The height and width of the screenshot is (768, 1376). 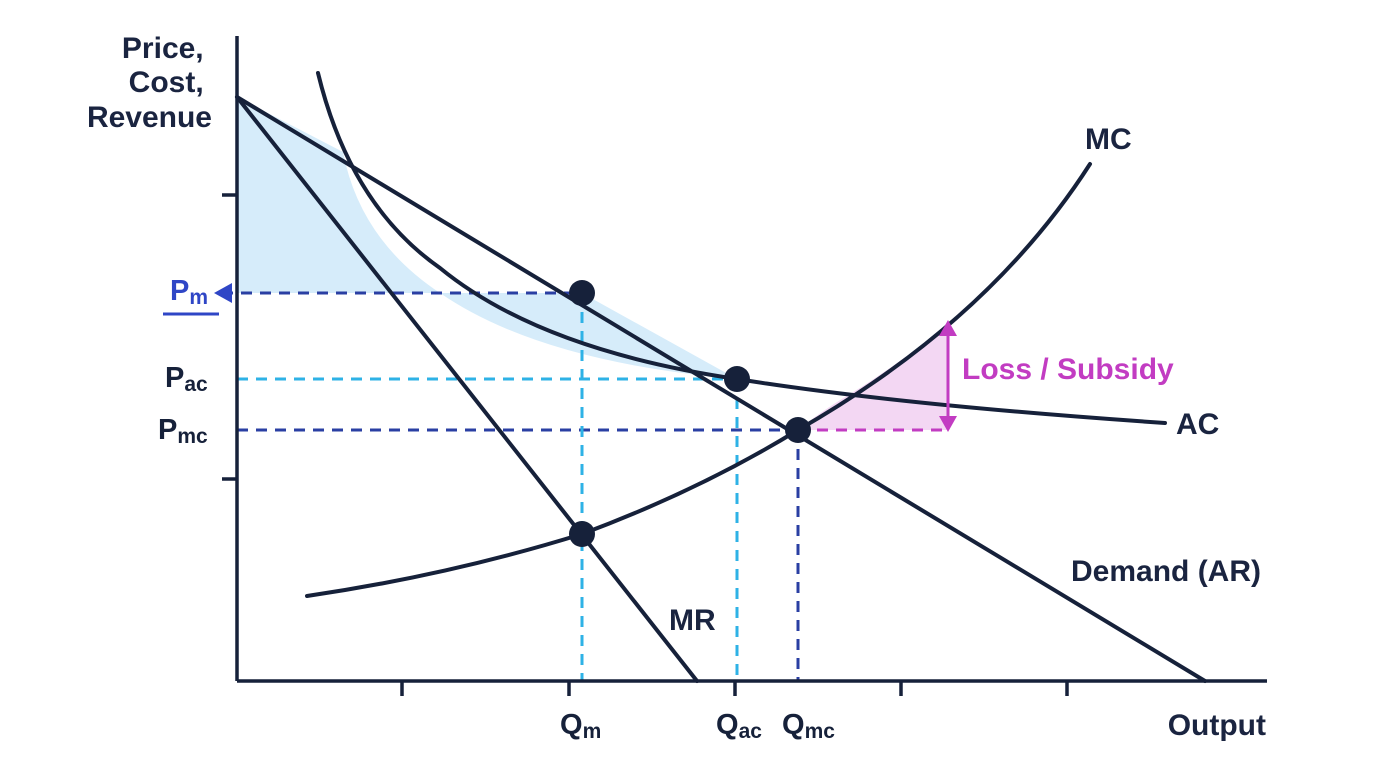 What do you see at coordinates (1108, 139) in the screenshot?
I see `mc-label: MC` at bounding box center [1108, 139].